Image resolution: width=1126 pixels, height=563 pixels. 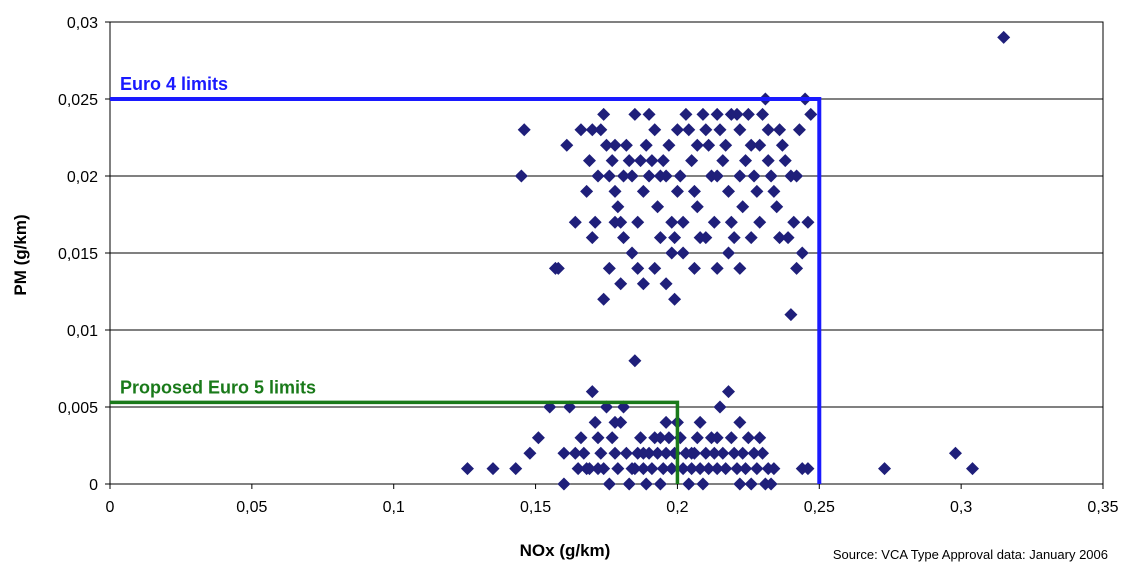 I want to click on y-tick-label: 0,015, so click(x=78, y=254).